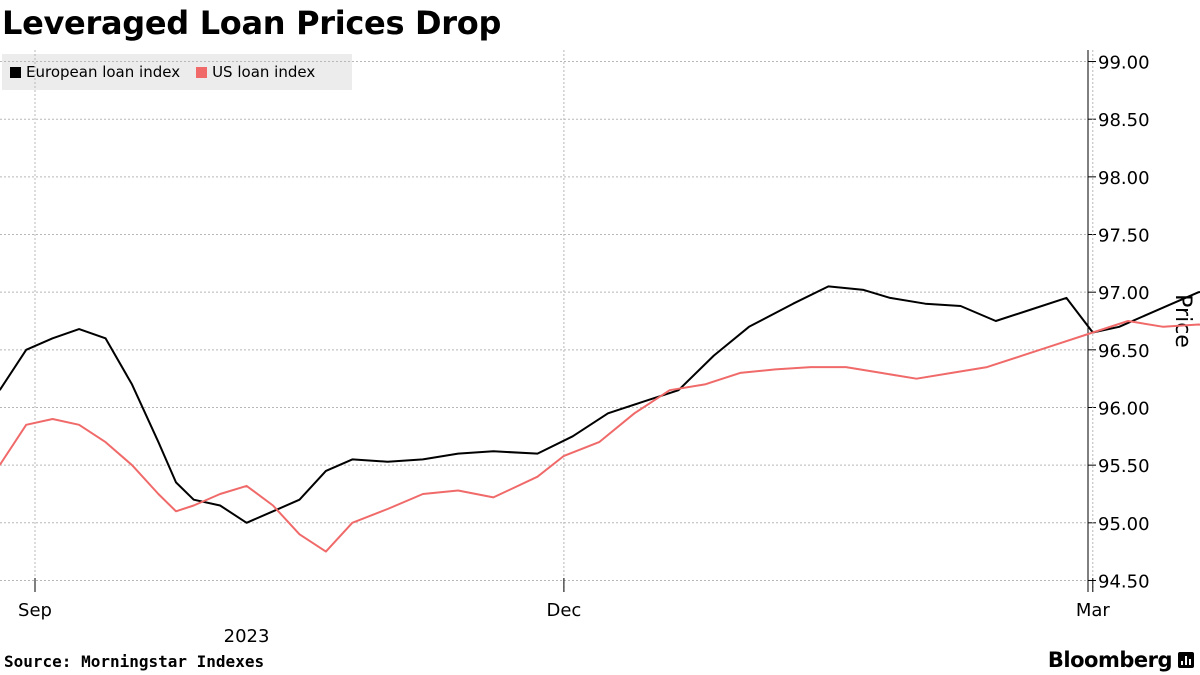 The image size is (1200, 675). Describe the element at coordinates (1124, 351) in the screenshot. I see `y-tick-label: 96.50` at that location.